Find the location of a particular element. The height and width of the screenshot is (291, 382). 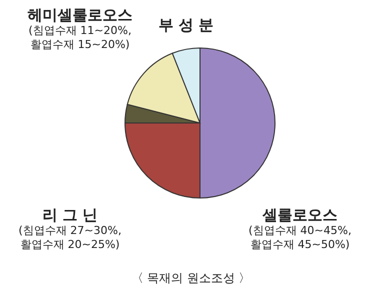

slice-label: 헤미셀룰로오스 (침엽수재 11~20%, 활엽수재 15~20%) is located at coordinates (80, 28).